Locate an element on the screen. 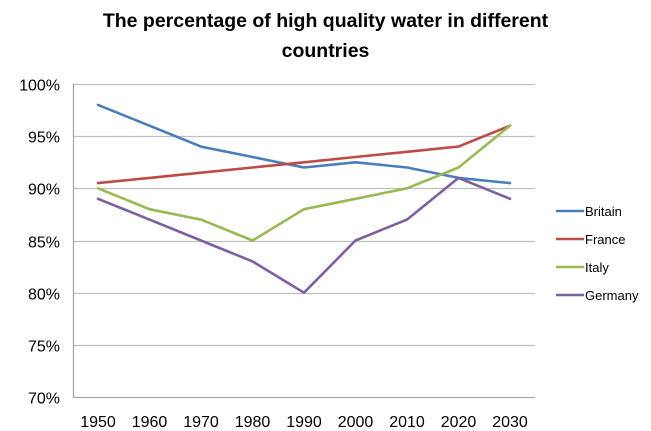 The width and height of the screenshot is (651, 431). legend-item-britain: Britain is located at coordinates (589, 211).